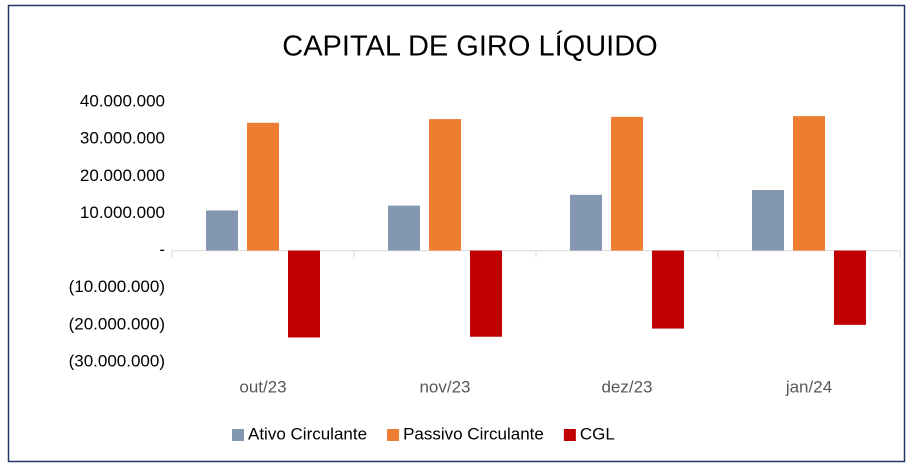  Describe the element at coordinates (117, 360) in the screenshot. I see `y-tick-label: (30.000.000)` at that location.